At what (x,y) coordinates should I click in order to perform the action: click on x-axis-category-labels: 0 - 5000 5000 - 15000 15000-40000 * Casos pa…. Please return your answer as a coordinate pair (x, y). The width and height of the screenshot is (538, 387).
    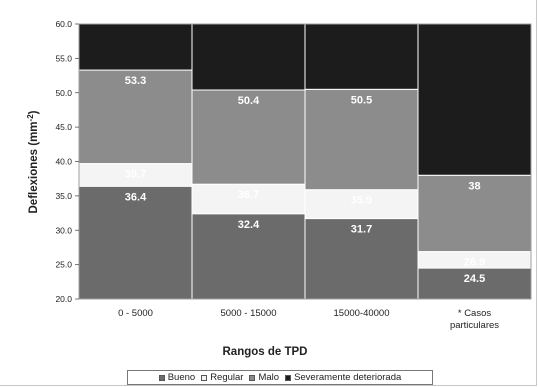
    Looking at the image, I should click on (308, 319).